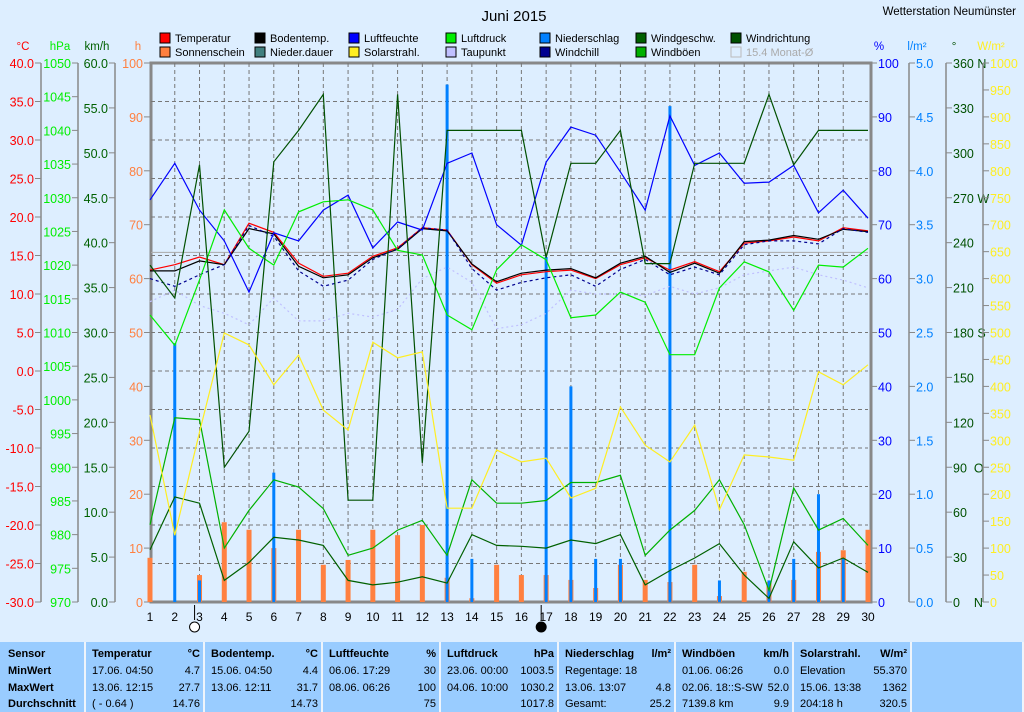 The image size is (1024, 712). What do you see at coordinates (509, 255) in the screenshot?
I see `series-bodentemp` at bounding box center [509, 255].